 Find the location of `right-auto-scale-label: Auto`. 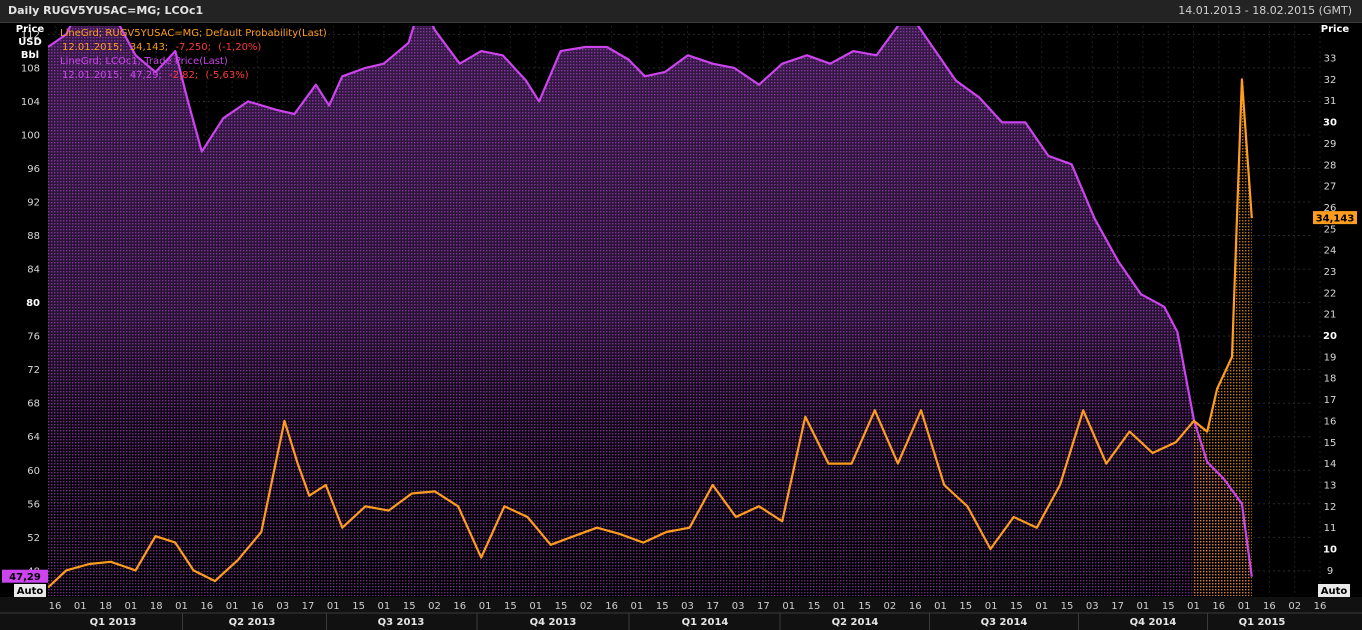

right-auto-scale-label: Auto is located at coordinates (1334, 591).